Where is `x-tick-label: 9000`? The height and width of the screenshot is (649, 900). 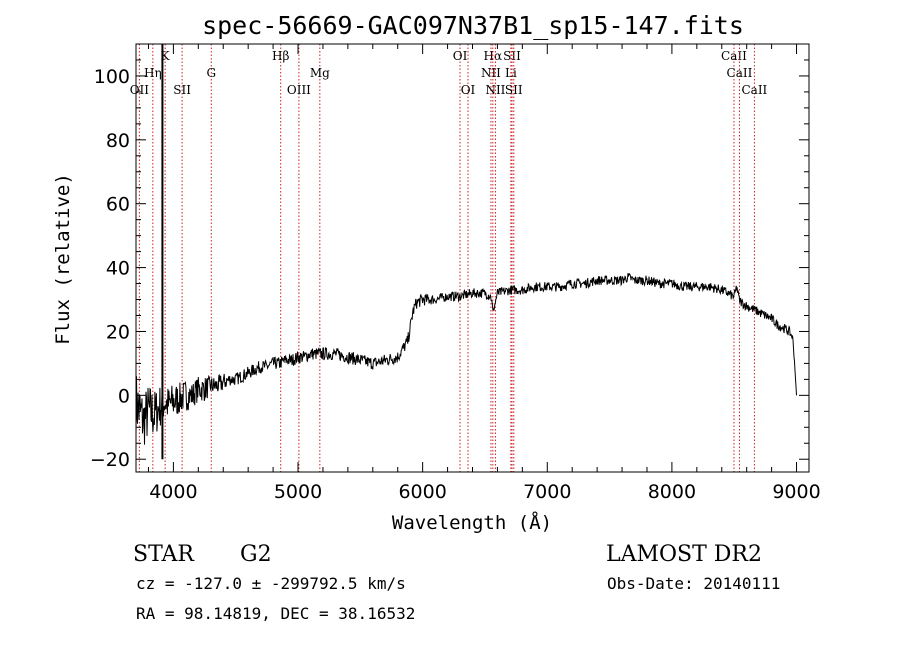 x-tick-label: 9000 is located at coordinates (796, 492).